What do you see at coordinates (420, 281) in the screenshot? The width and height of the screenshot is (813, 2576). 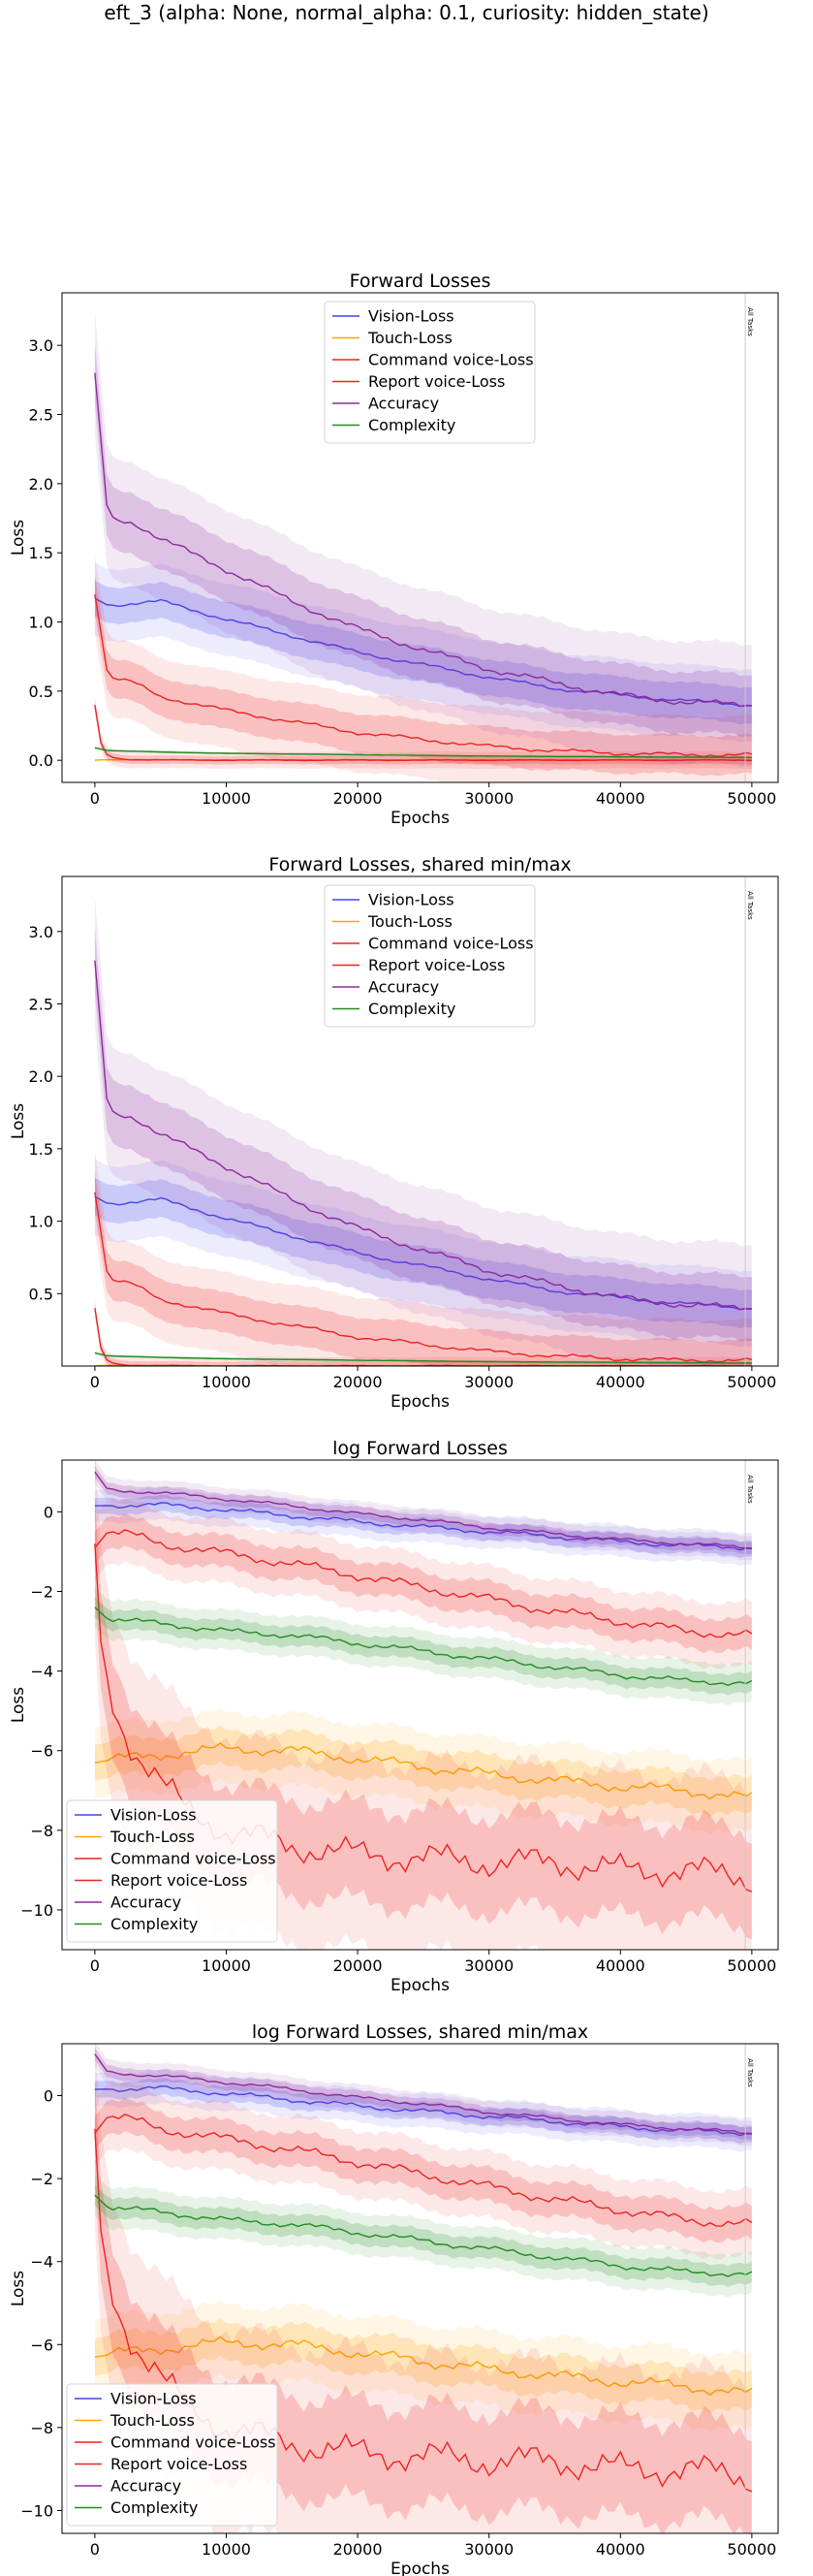 I see `chart-title: Forward Losses` at bounding box center [420, 281].